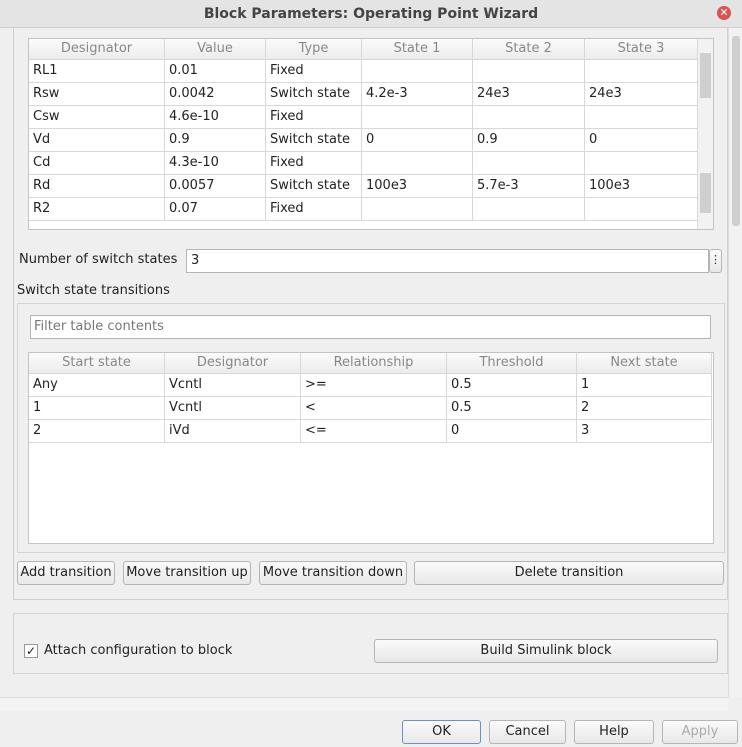  I want to click on table-cell: 4.2e-3, so click(417, 94).